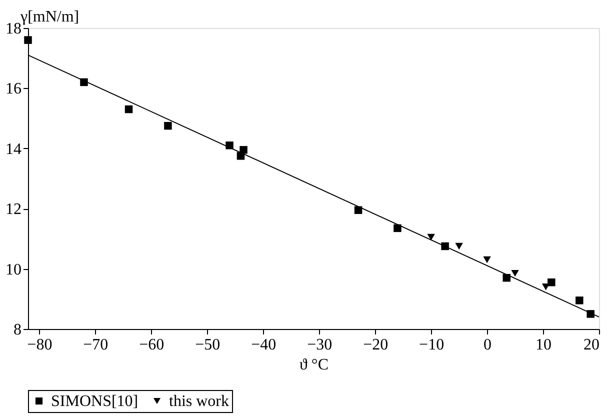 This screenshot has width=612, height=418. Describe the element at coordinates (14, 29) in the screenshot. I see `y-tick-label: 18` at that location.